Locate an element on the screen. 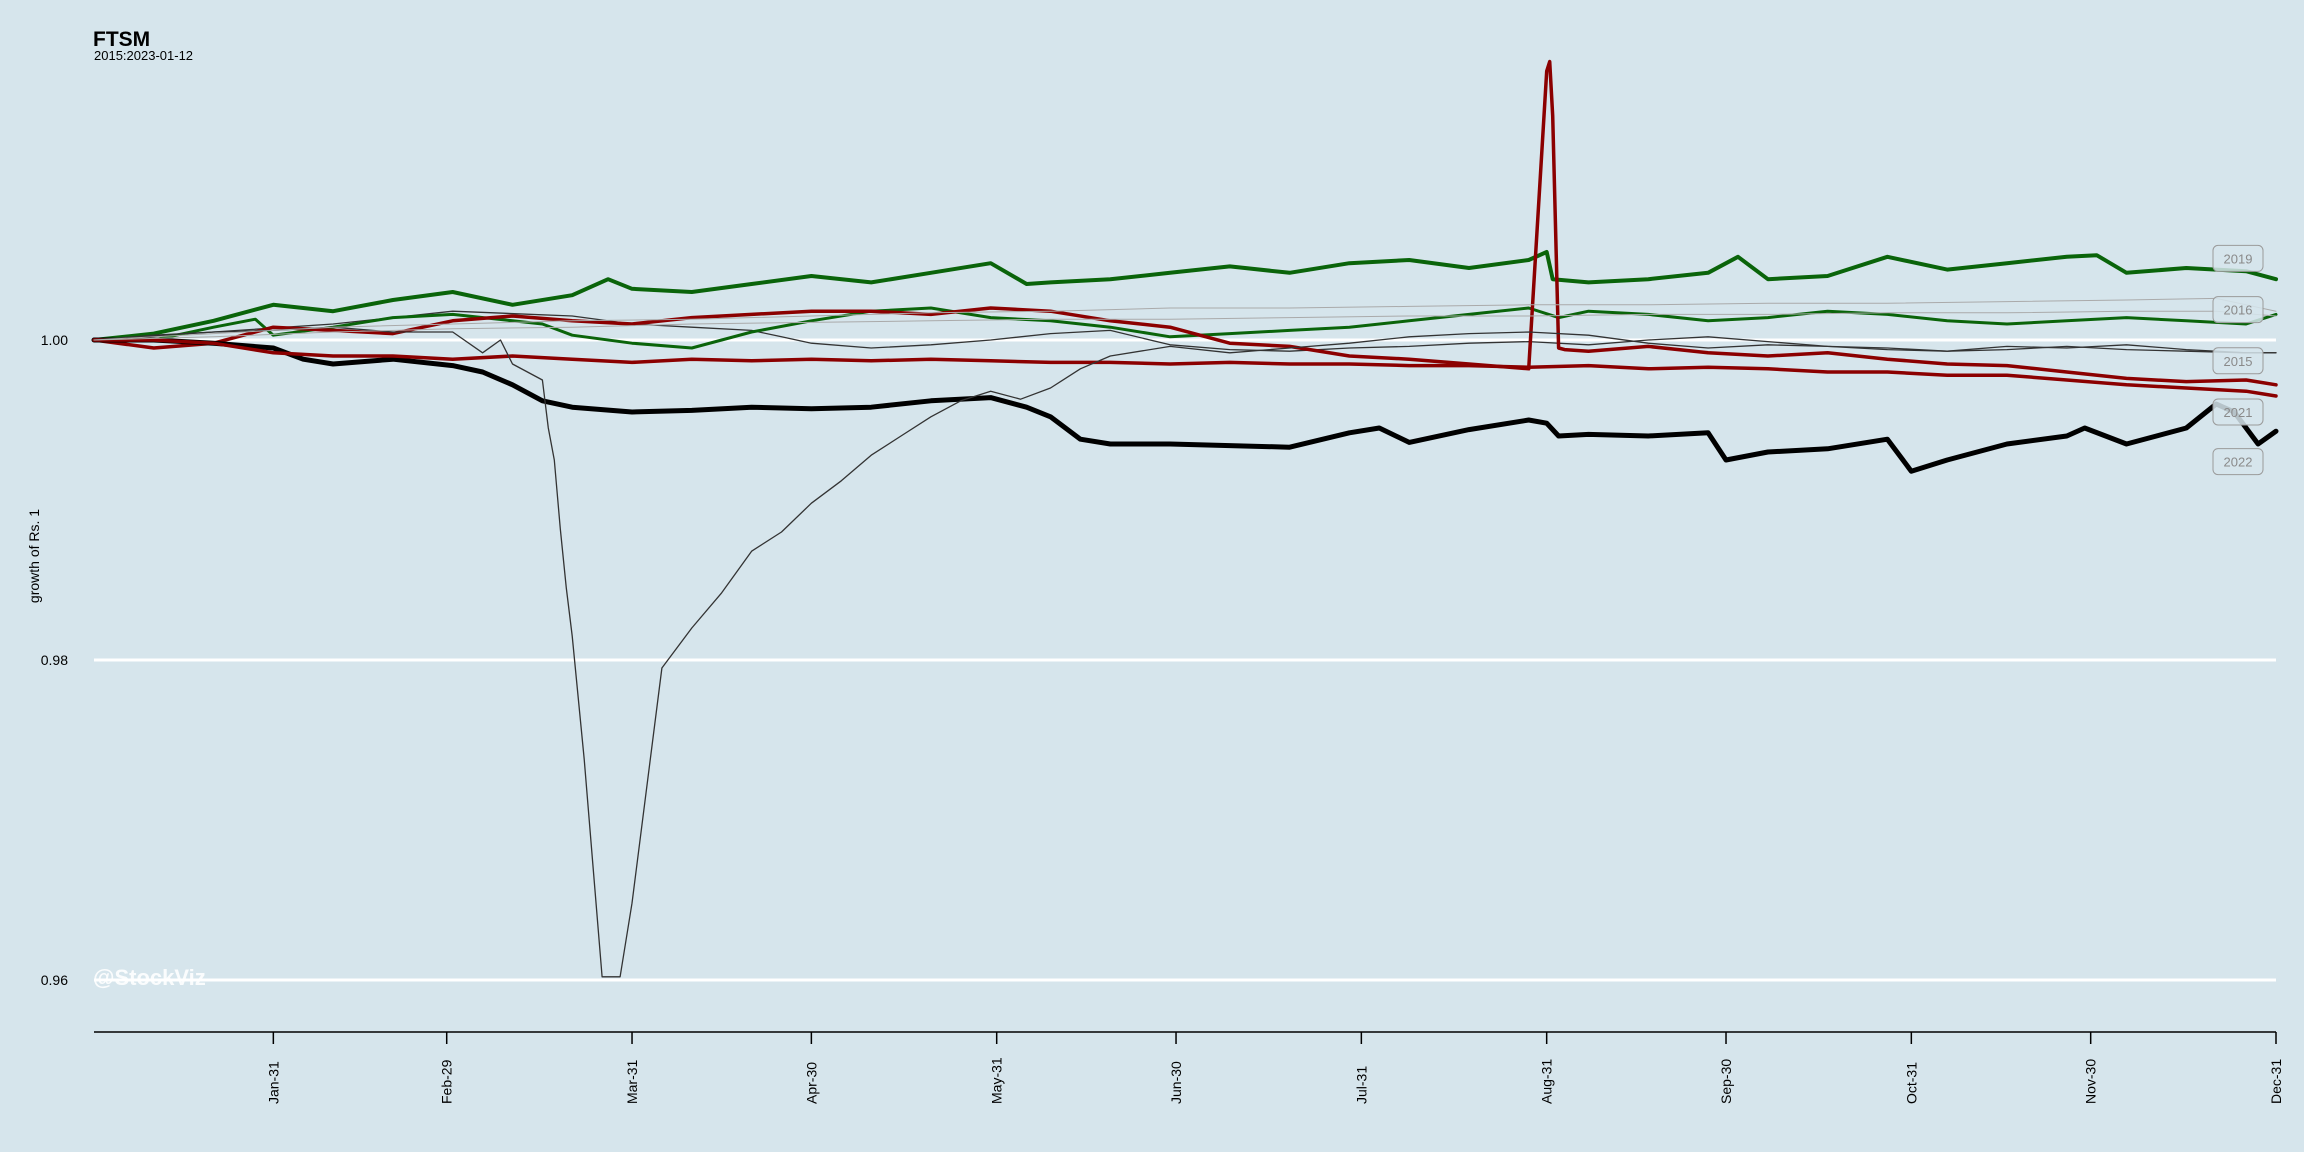 The image size is (2304, 1152). end-label: 2015 is located at coordinates (2238, 361).